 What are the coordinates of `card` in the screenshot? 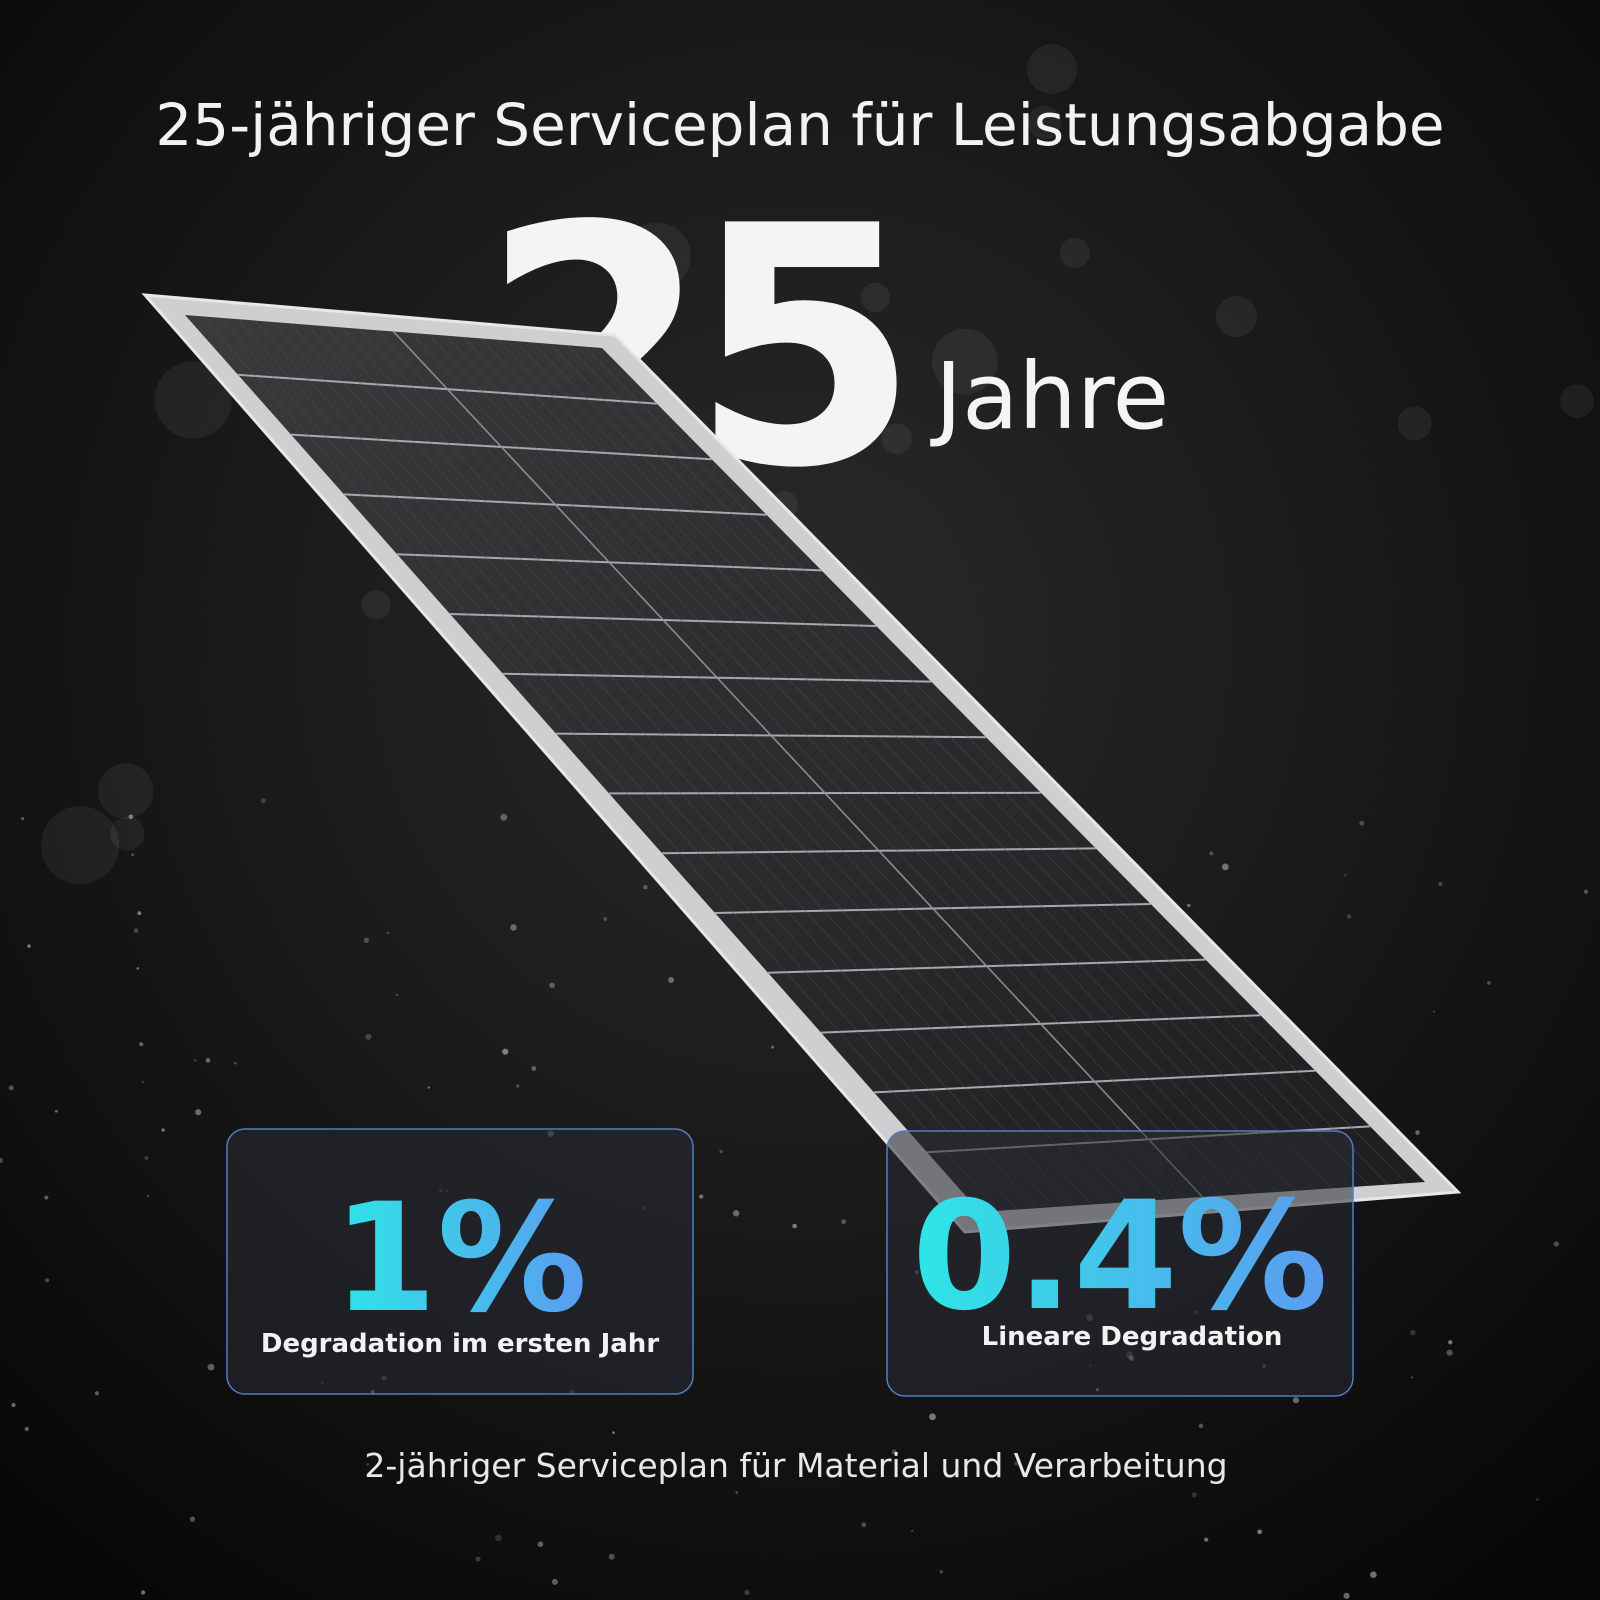 It's located at (460, 1261).